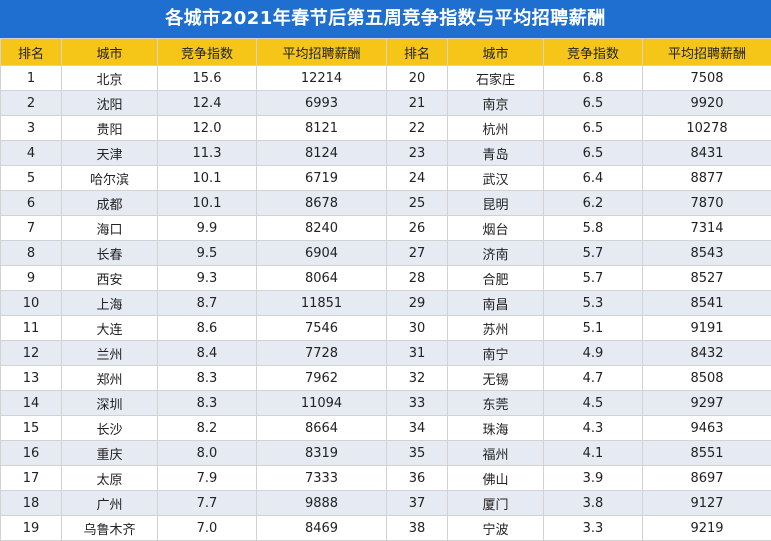 This screenshot has width=771, height=541. Describe the element at coordinates (706, 103) in the screenshot. I see `avg-salary-cell-2: 9920` at that location.